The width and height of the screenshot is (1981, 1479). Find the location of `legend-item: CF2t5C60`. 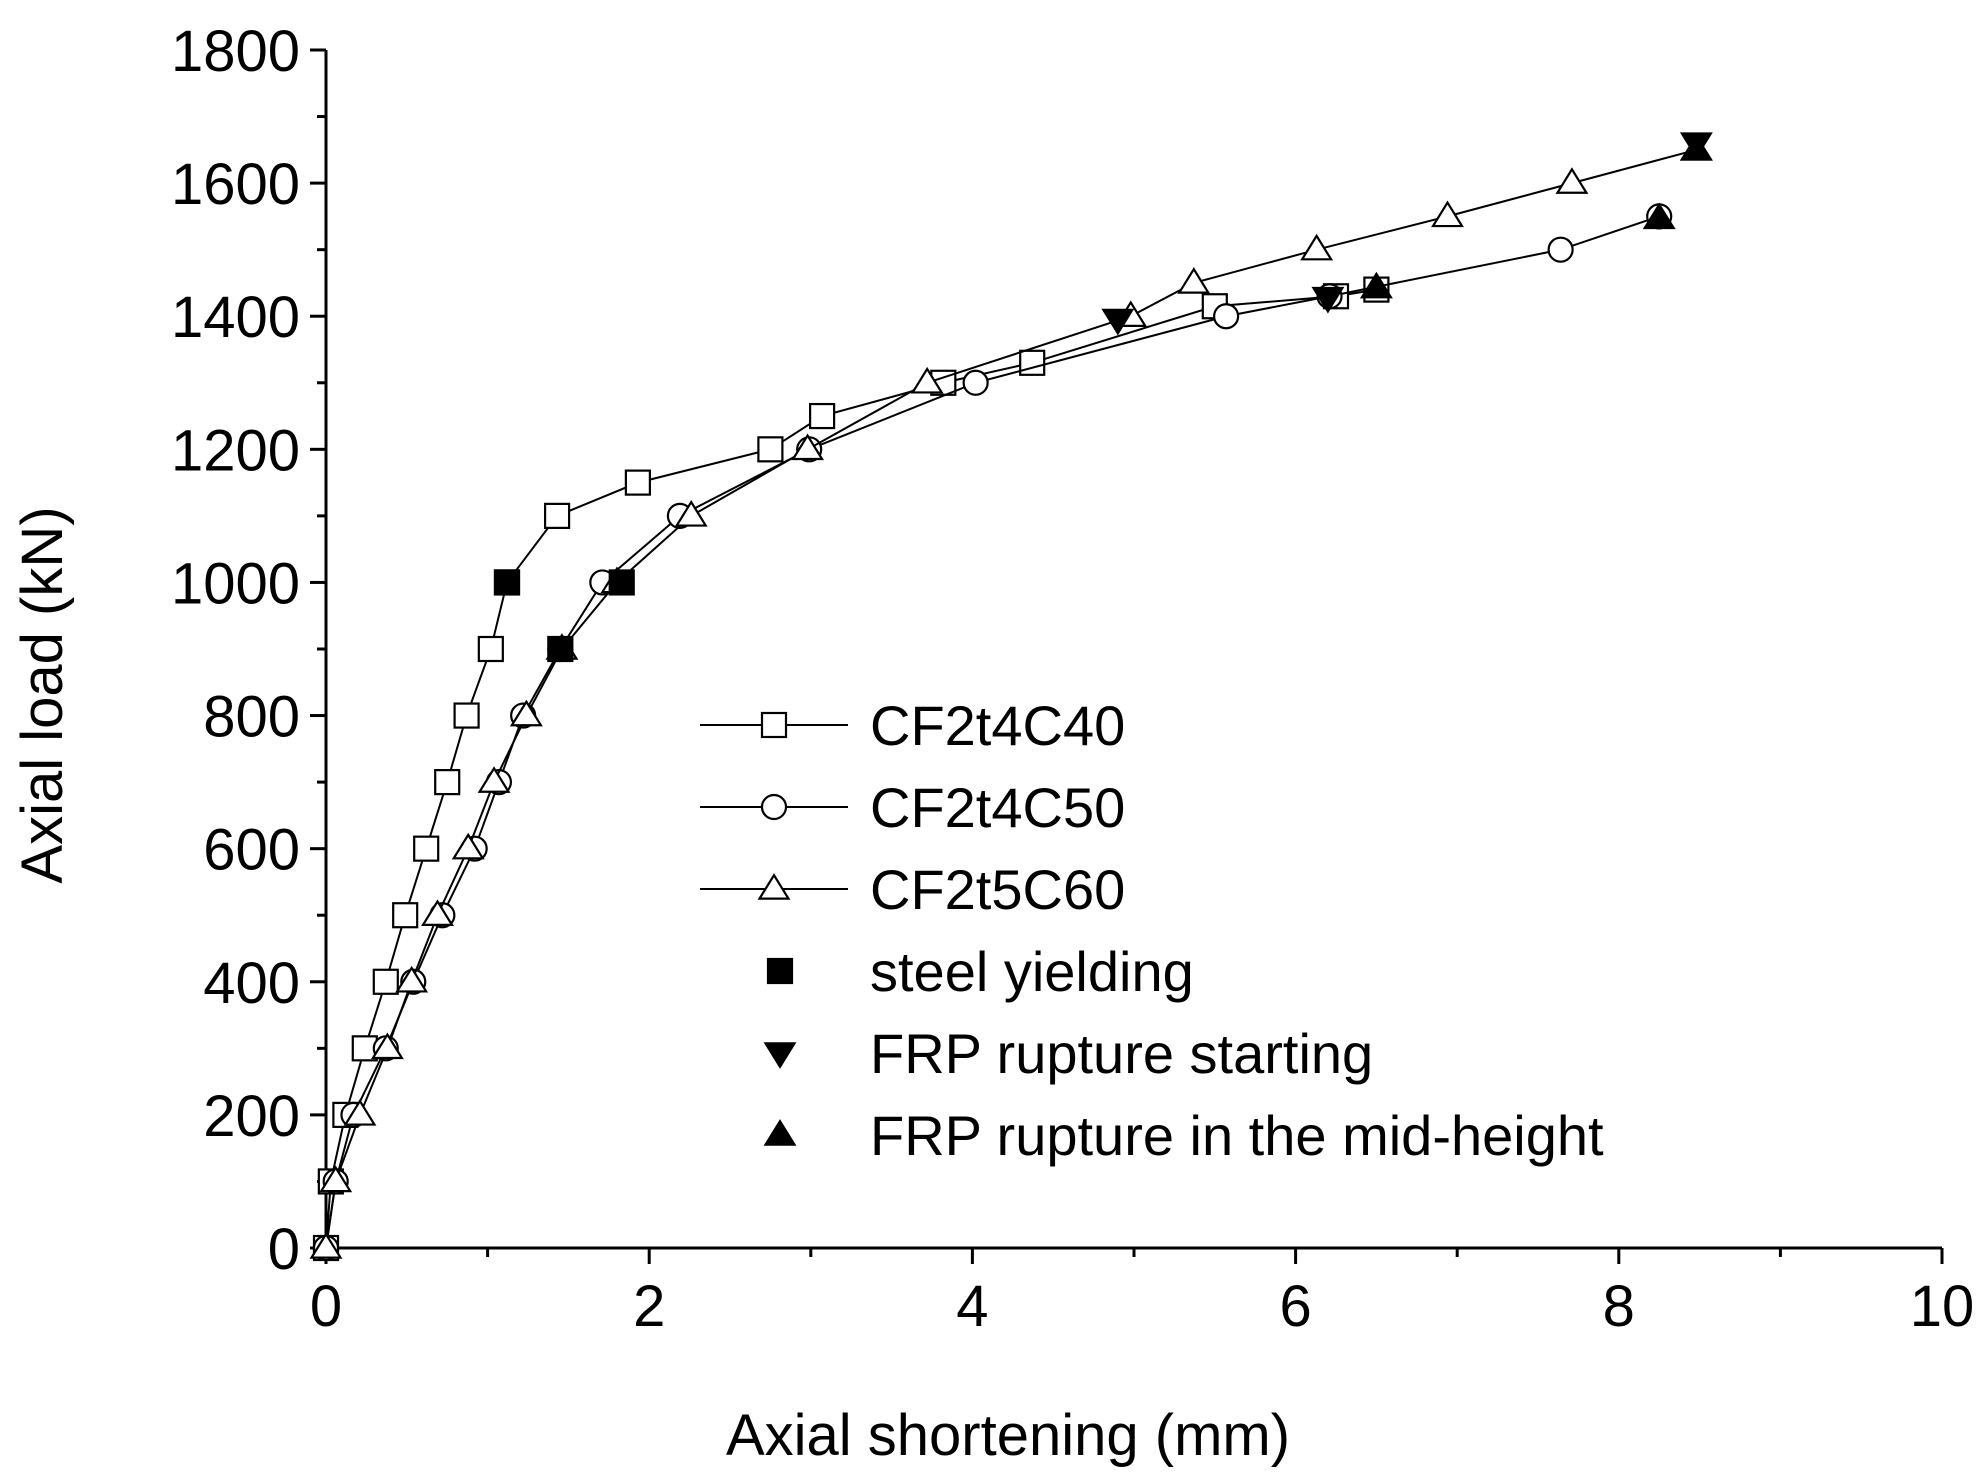

legend-item: CF2t5C60 is located at coordinates (912, 889).